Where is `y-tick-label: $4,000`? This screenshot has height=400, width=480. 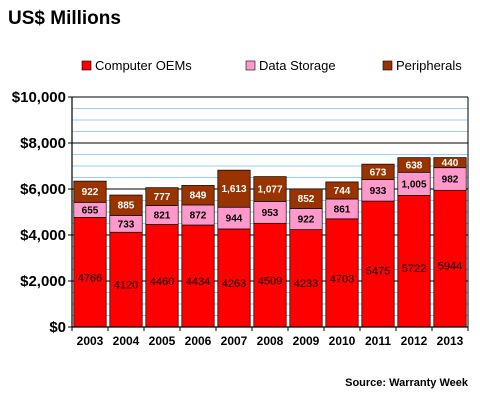 y-tick-label: $4,000 is located at coordinates (43, 235).